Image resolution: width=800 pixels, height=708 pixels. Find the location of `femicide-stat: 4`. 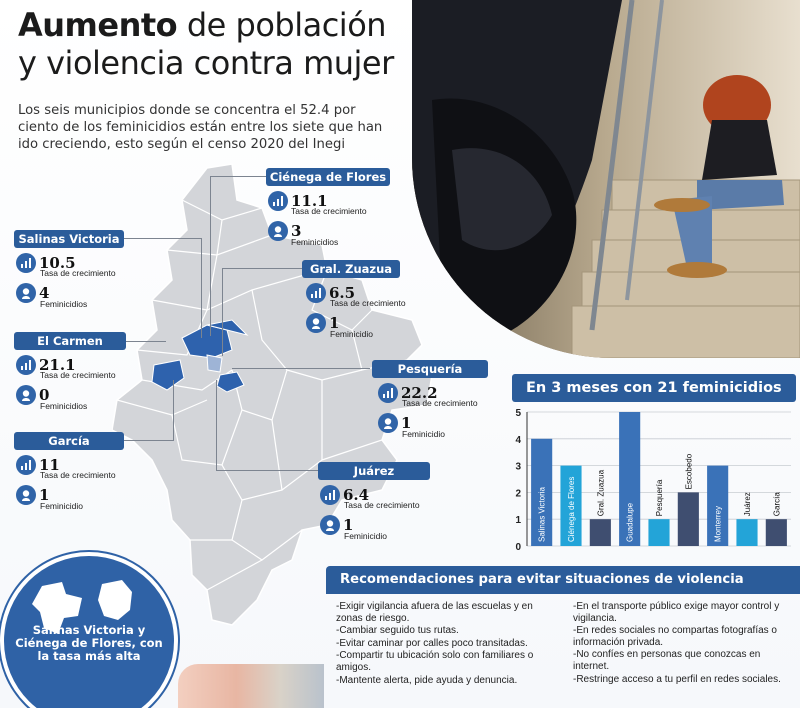

femicide-stat: 4 is located at coordinates (32, 293).